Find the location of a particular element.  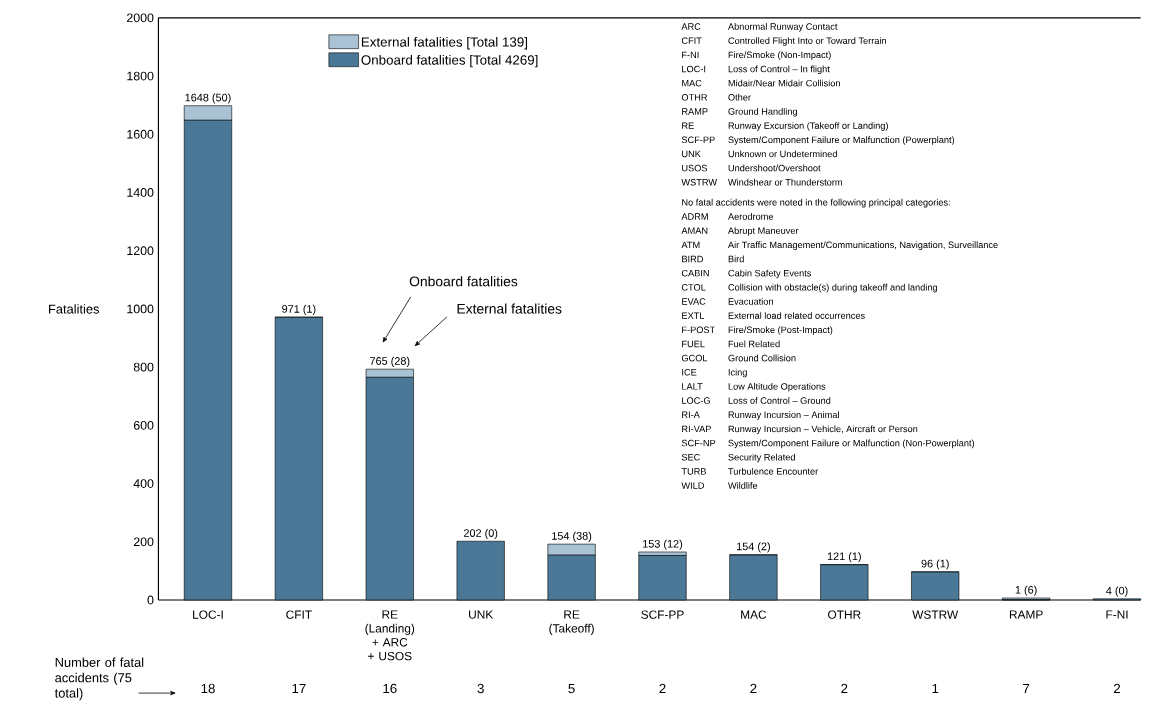

annotation: F-NI is located at coordinates (690, 55).